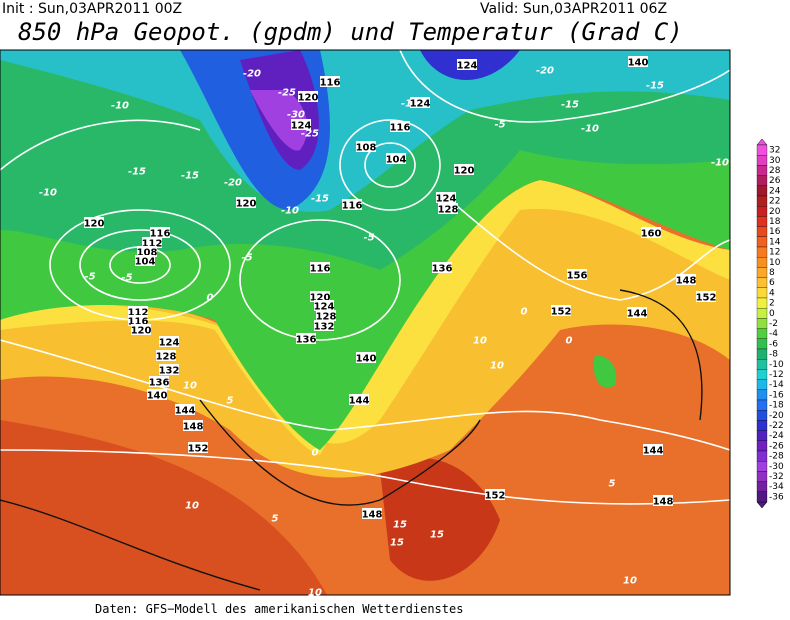 The width and height of the screenshot is (790, 620). Describe the element at coordinates (772, 283) in the screenshot. I see `colorbar-label: 6` at that location.